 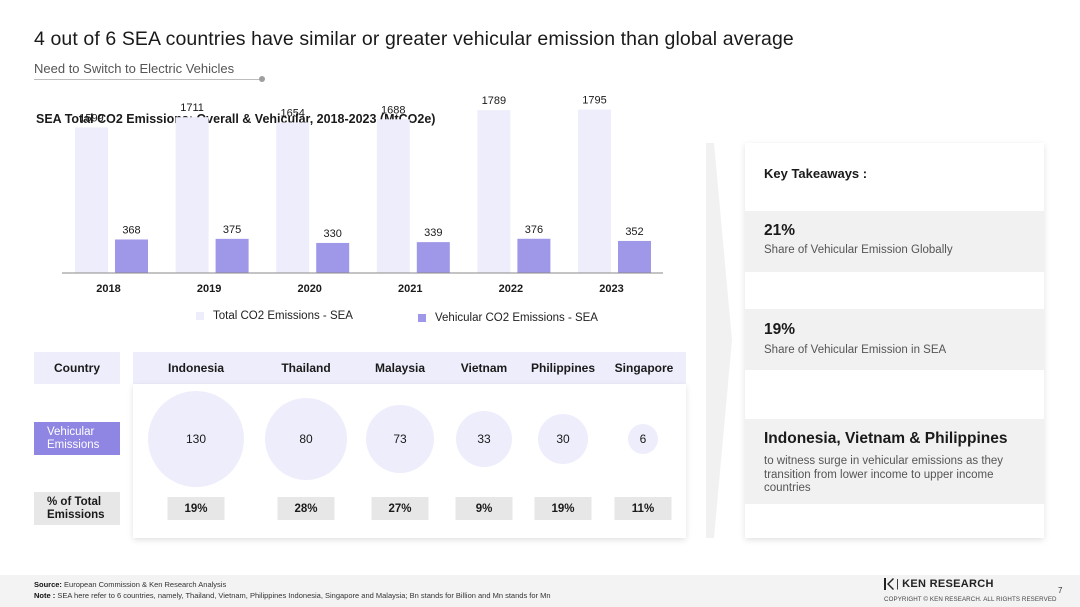 I want to click on bar-vehicular-2020, so click(x=333, y=257).